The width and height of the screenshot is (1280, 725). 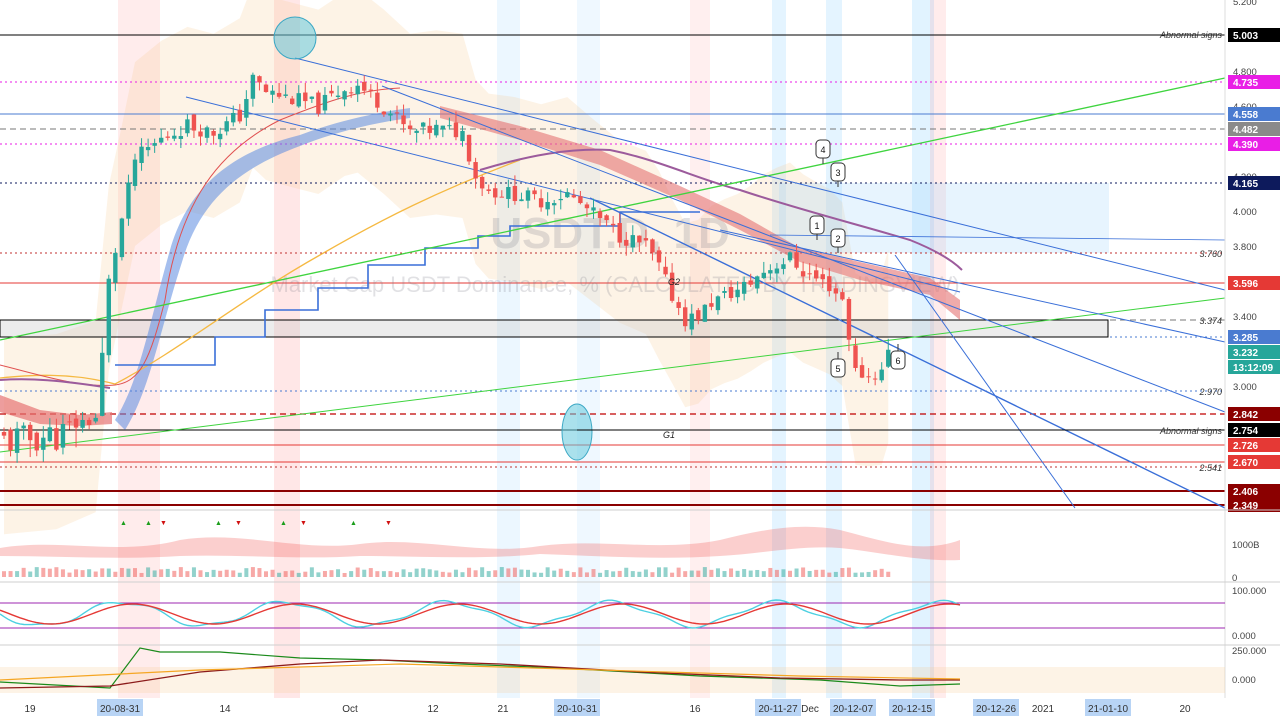 What do you see at coordinates (1234, 578) in the screenshot?
I see `volume-tick: 0` at bounding box center [1234, 578].